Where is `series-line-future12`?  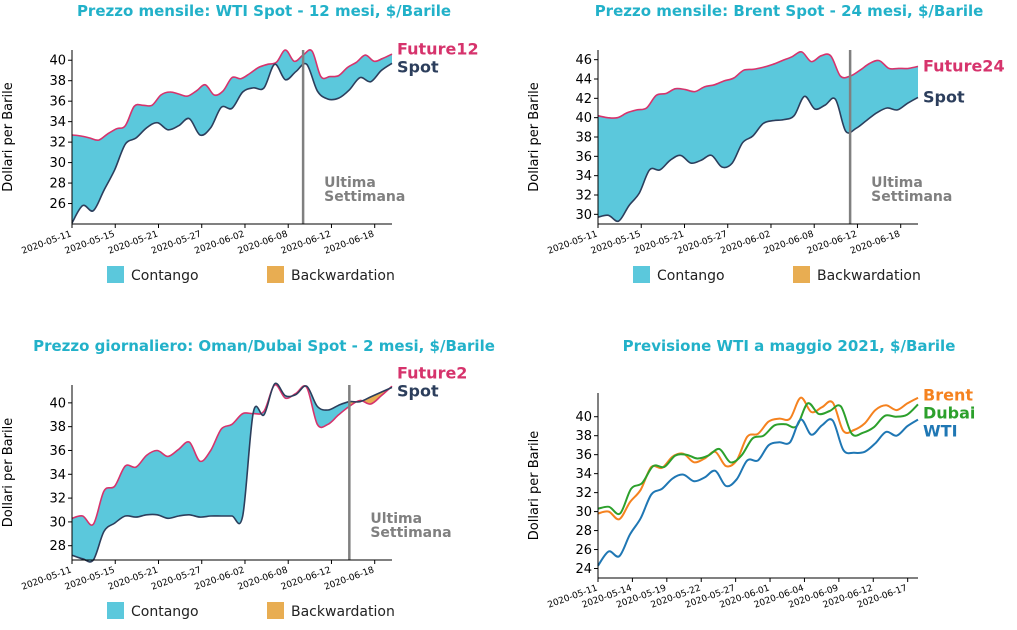 series-line-future12 is located at coordinates (232, 95).